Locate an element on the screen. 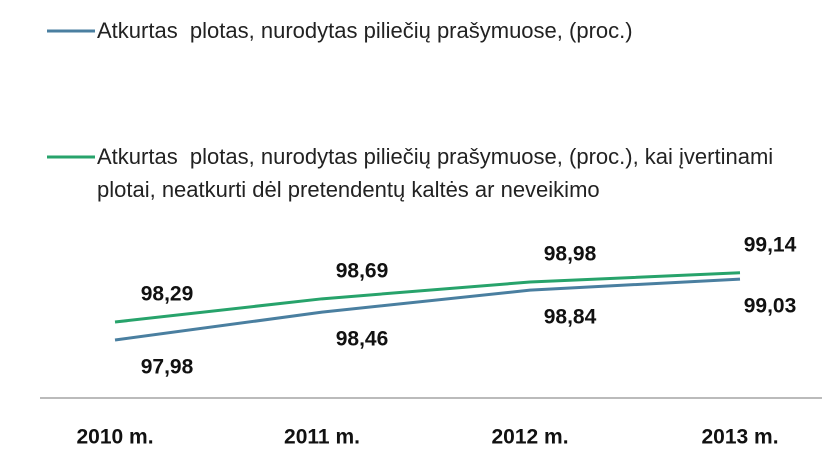 Image resolution: width=822 pixels, height=449 pixels. x-tick-label: 2012 m. is located at coordinates (529, 437).